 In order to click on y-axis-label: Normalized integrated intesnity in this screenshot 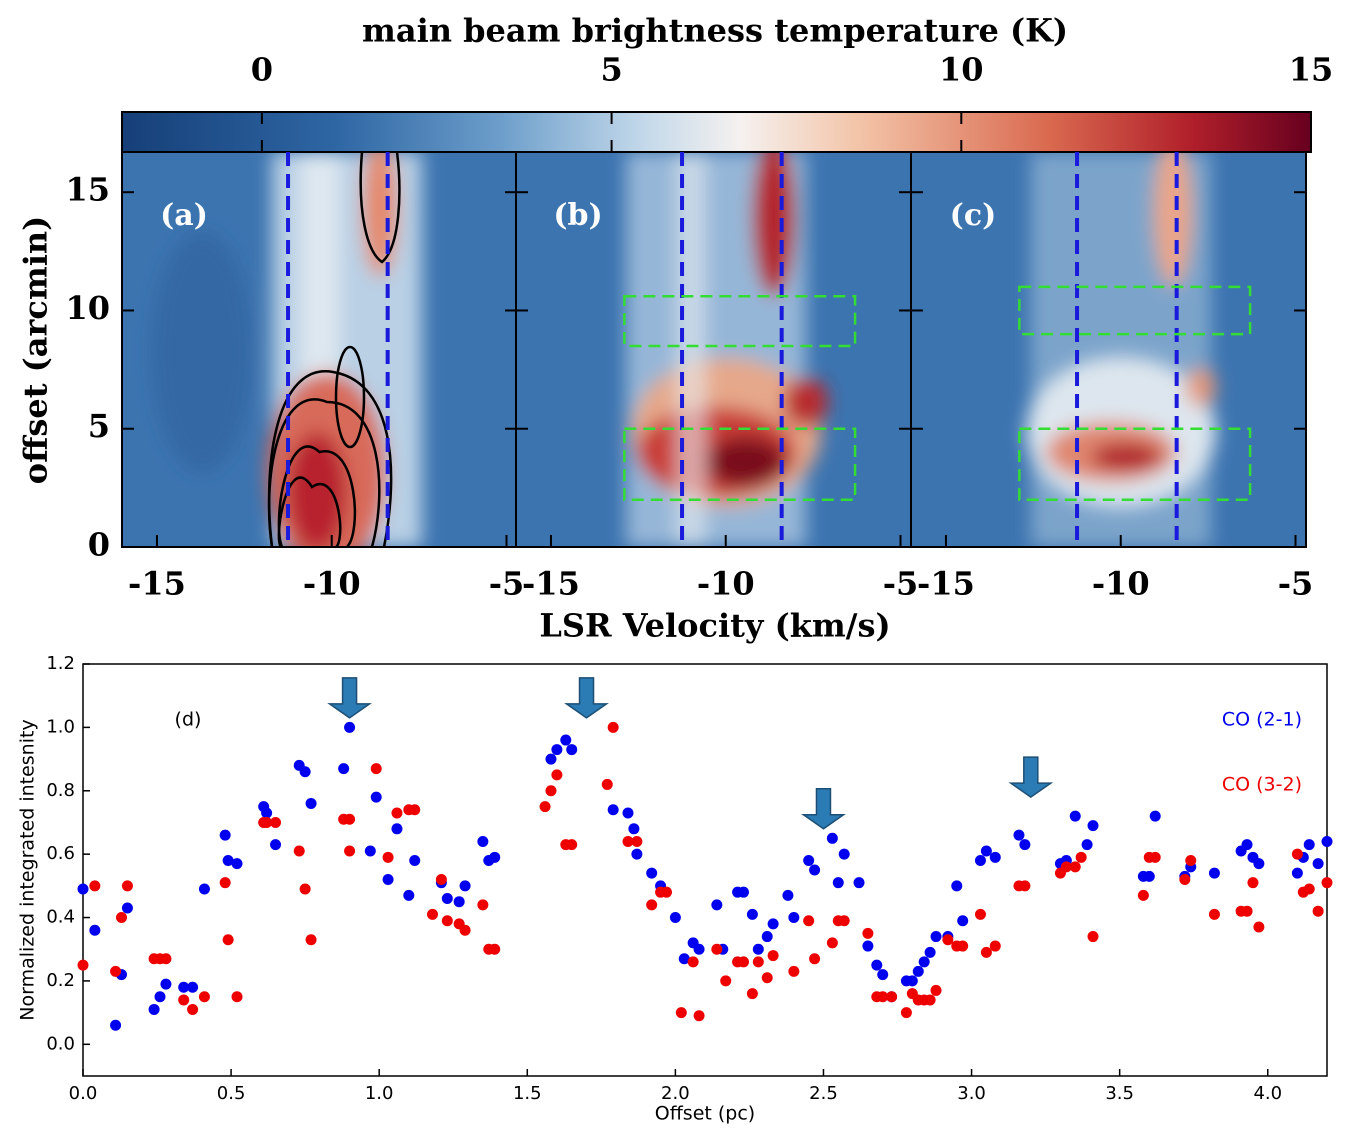, I will do `click(28, 869)`.